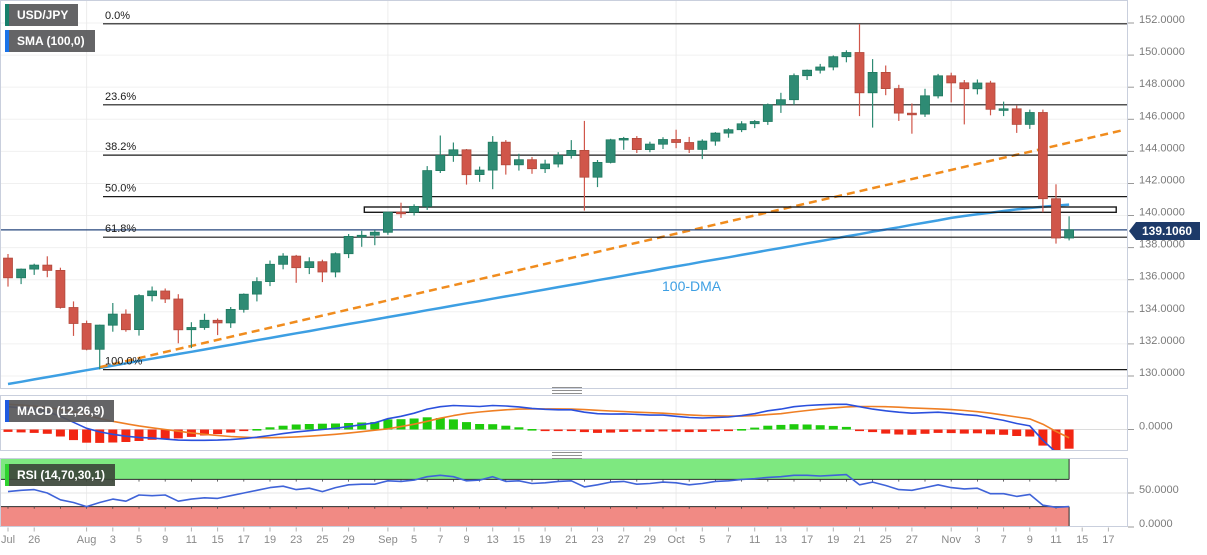 This screenshot has width=1207, height=555. I want to click on time-axis-label: 21, so click(859, 540).